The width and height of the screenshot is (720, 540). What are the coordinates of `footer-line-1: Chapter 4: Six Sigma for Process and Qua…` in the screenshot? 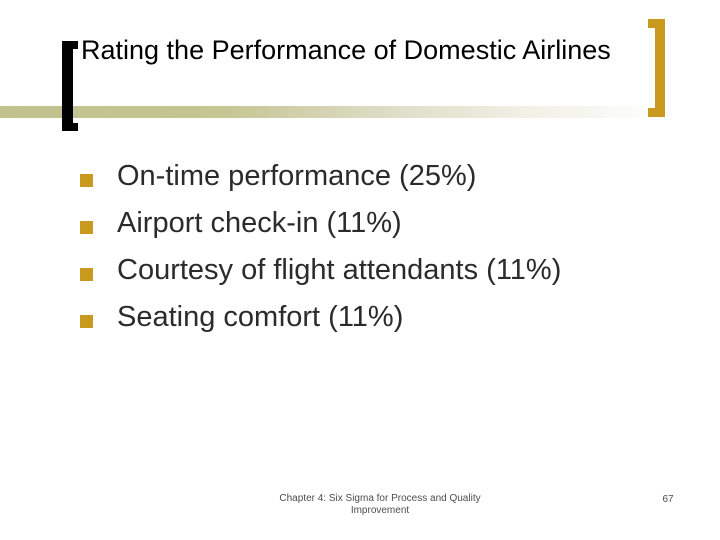 It's located at (380, 498).